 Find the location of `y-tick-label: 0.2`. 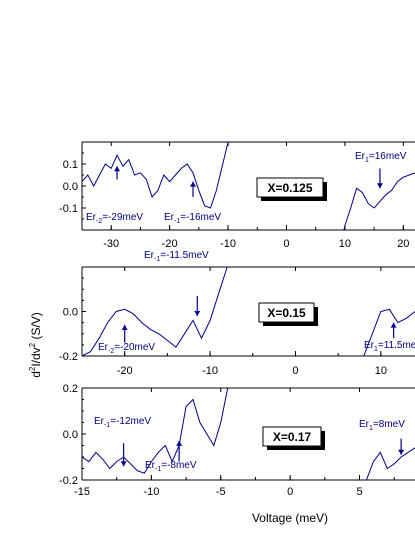

y-tick-label: 0.2 is located at coordinates (70, 389).